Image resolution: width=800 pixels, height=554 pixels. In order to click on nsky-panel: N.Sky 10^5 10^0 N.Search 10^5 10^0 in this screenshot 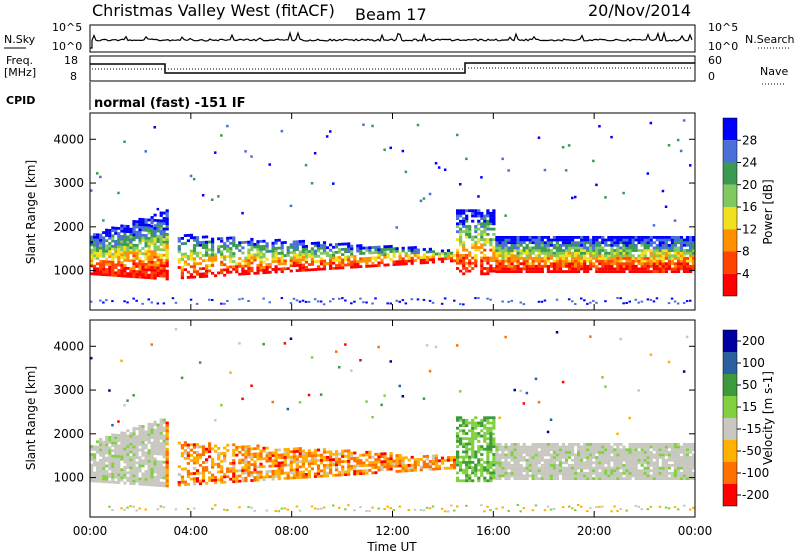, I will do `click(399, 37)`.